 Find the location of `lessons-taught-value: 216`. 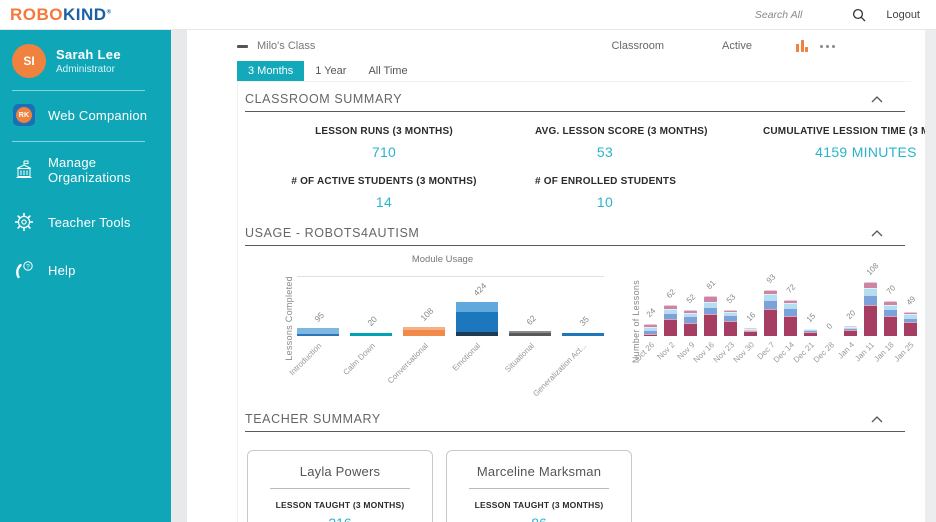

lessons-taught-value: 216 is located at coordinates (340, 518).